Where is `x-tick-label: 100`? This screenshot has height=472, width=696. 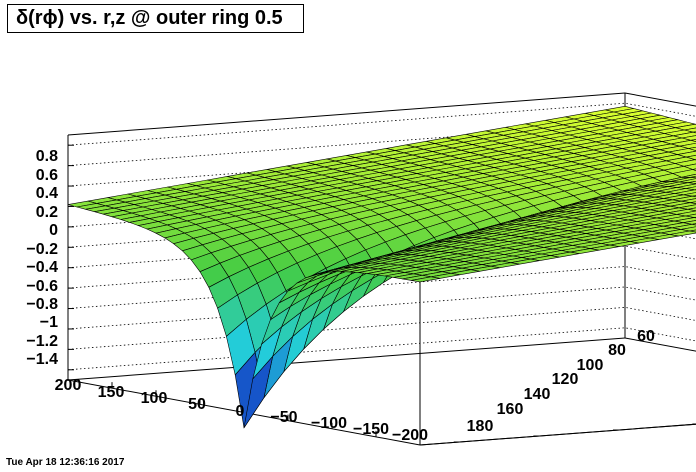
x-tick-label: 100 is located at coordinates (154, 398).